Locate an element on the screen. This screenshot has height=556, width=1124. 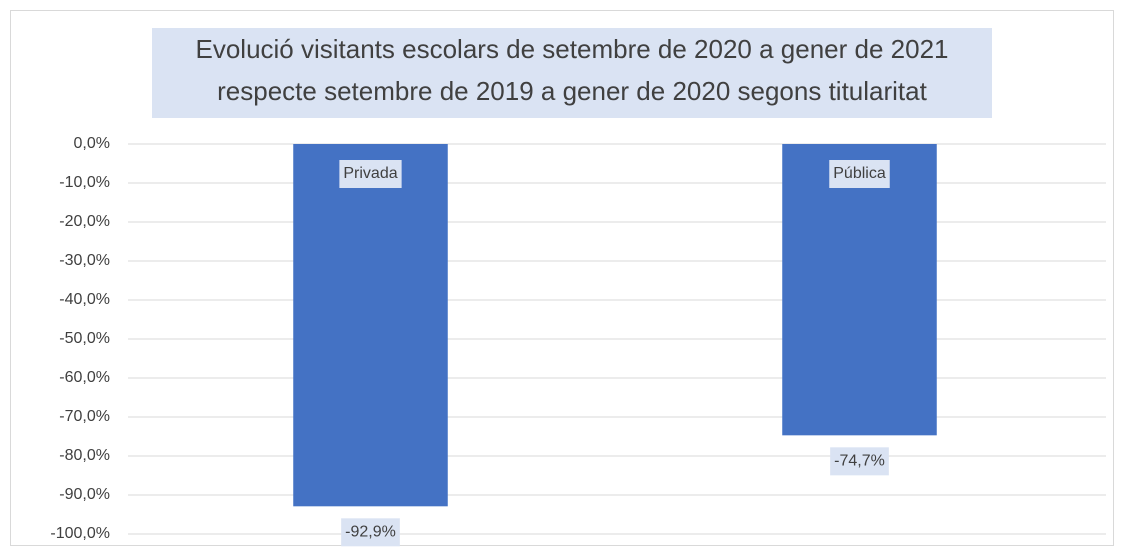
y-tick-label: 0,0% is located at coordinates (92, 143).